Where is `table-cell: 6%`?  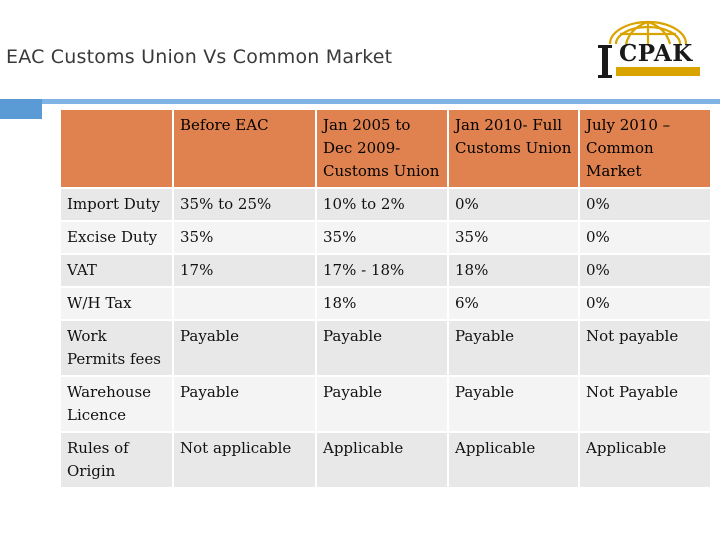
table-cell: 6% is located at coordinates (514, 304).